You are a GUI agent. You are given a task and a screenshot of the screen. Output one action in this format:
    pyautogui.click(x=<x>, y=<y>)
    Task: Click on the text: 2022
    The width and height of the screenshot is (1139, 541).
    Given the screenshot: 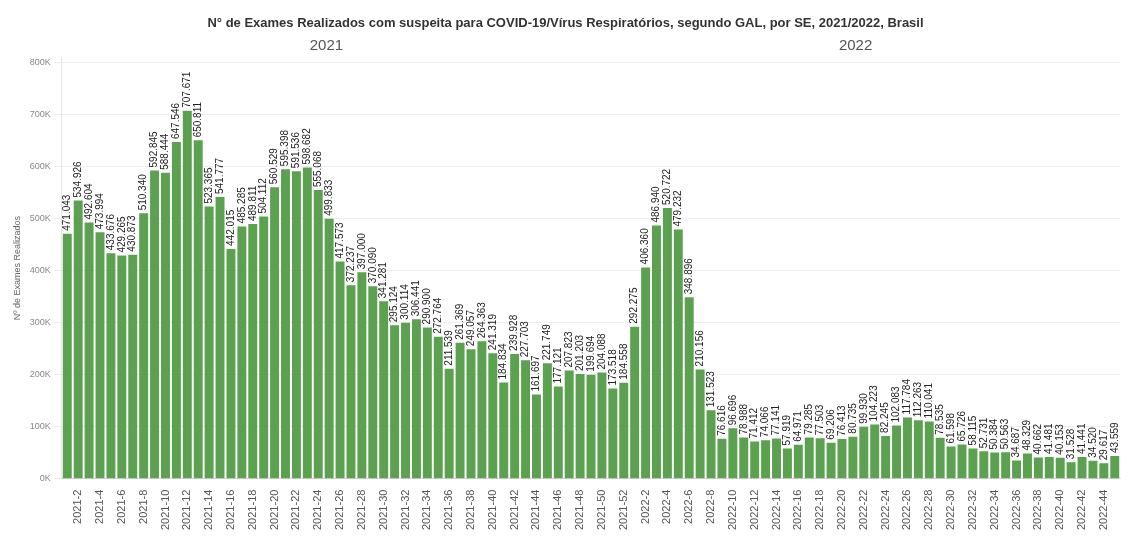 What is the action you would take?
    pyautogui.click(x=855, y=45)
    